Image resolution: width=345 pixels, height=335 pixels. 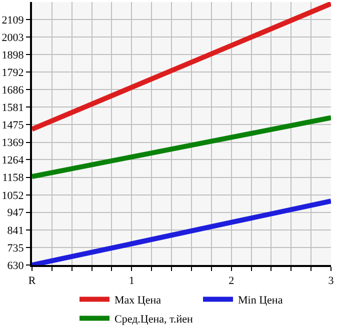 What do you see at coordinates (15, 248) in the screenshot?
I see `y-tick-label: 735` at bounding box center [15, 248].